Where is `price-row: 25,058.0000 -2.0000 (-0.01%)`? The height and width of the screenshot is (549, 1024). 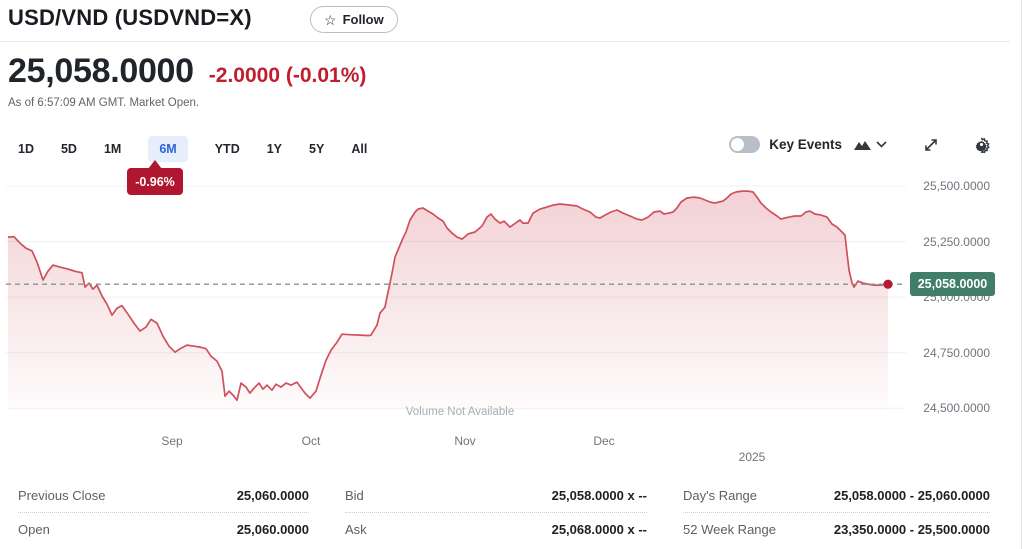
price-row: 25,058.0000 -2.0000 (-0.01%) is located at coordinates (187, 71).